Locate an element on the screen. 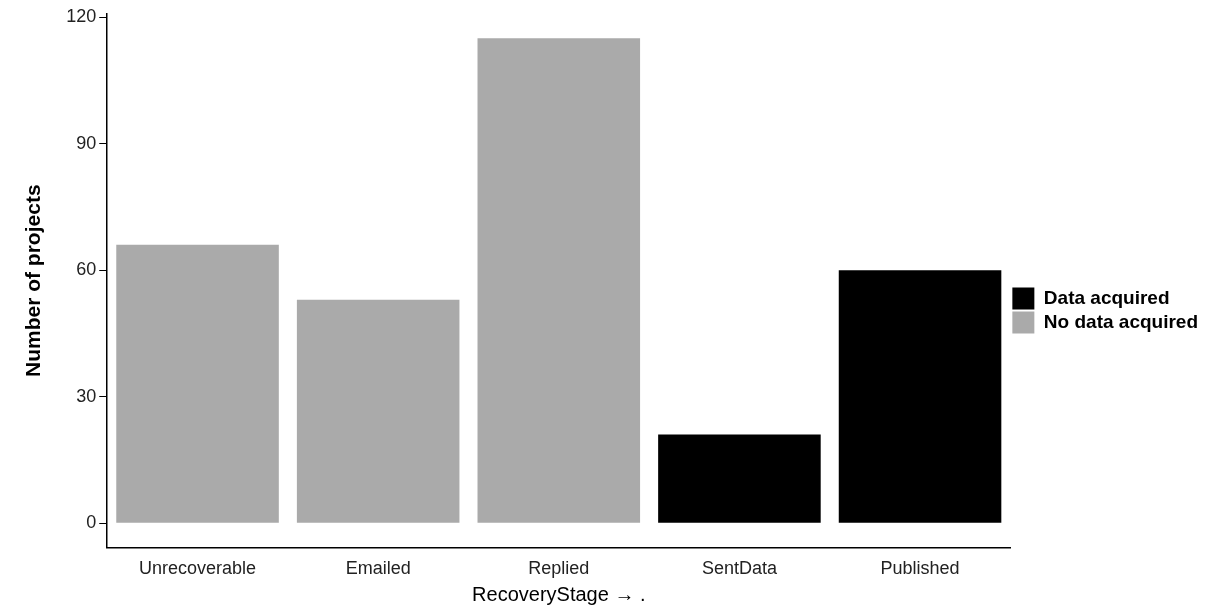 The image size is (1218, 611). x-tick-label: Replied is located at coordinates (559, 568).